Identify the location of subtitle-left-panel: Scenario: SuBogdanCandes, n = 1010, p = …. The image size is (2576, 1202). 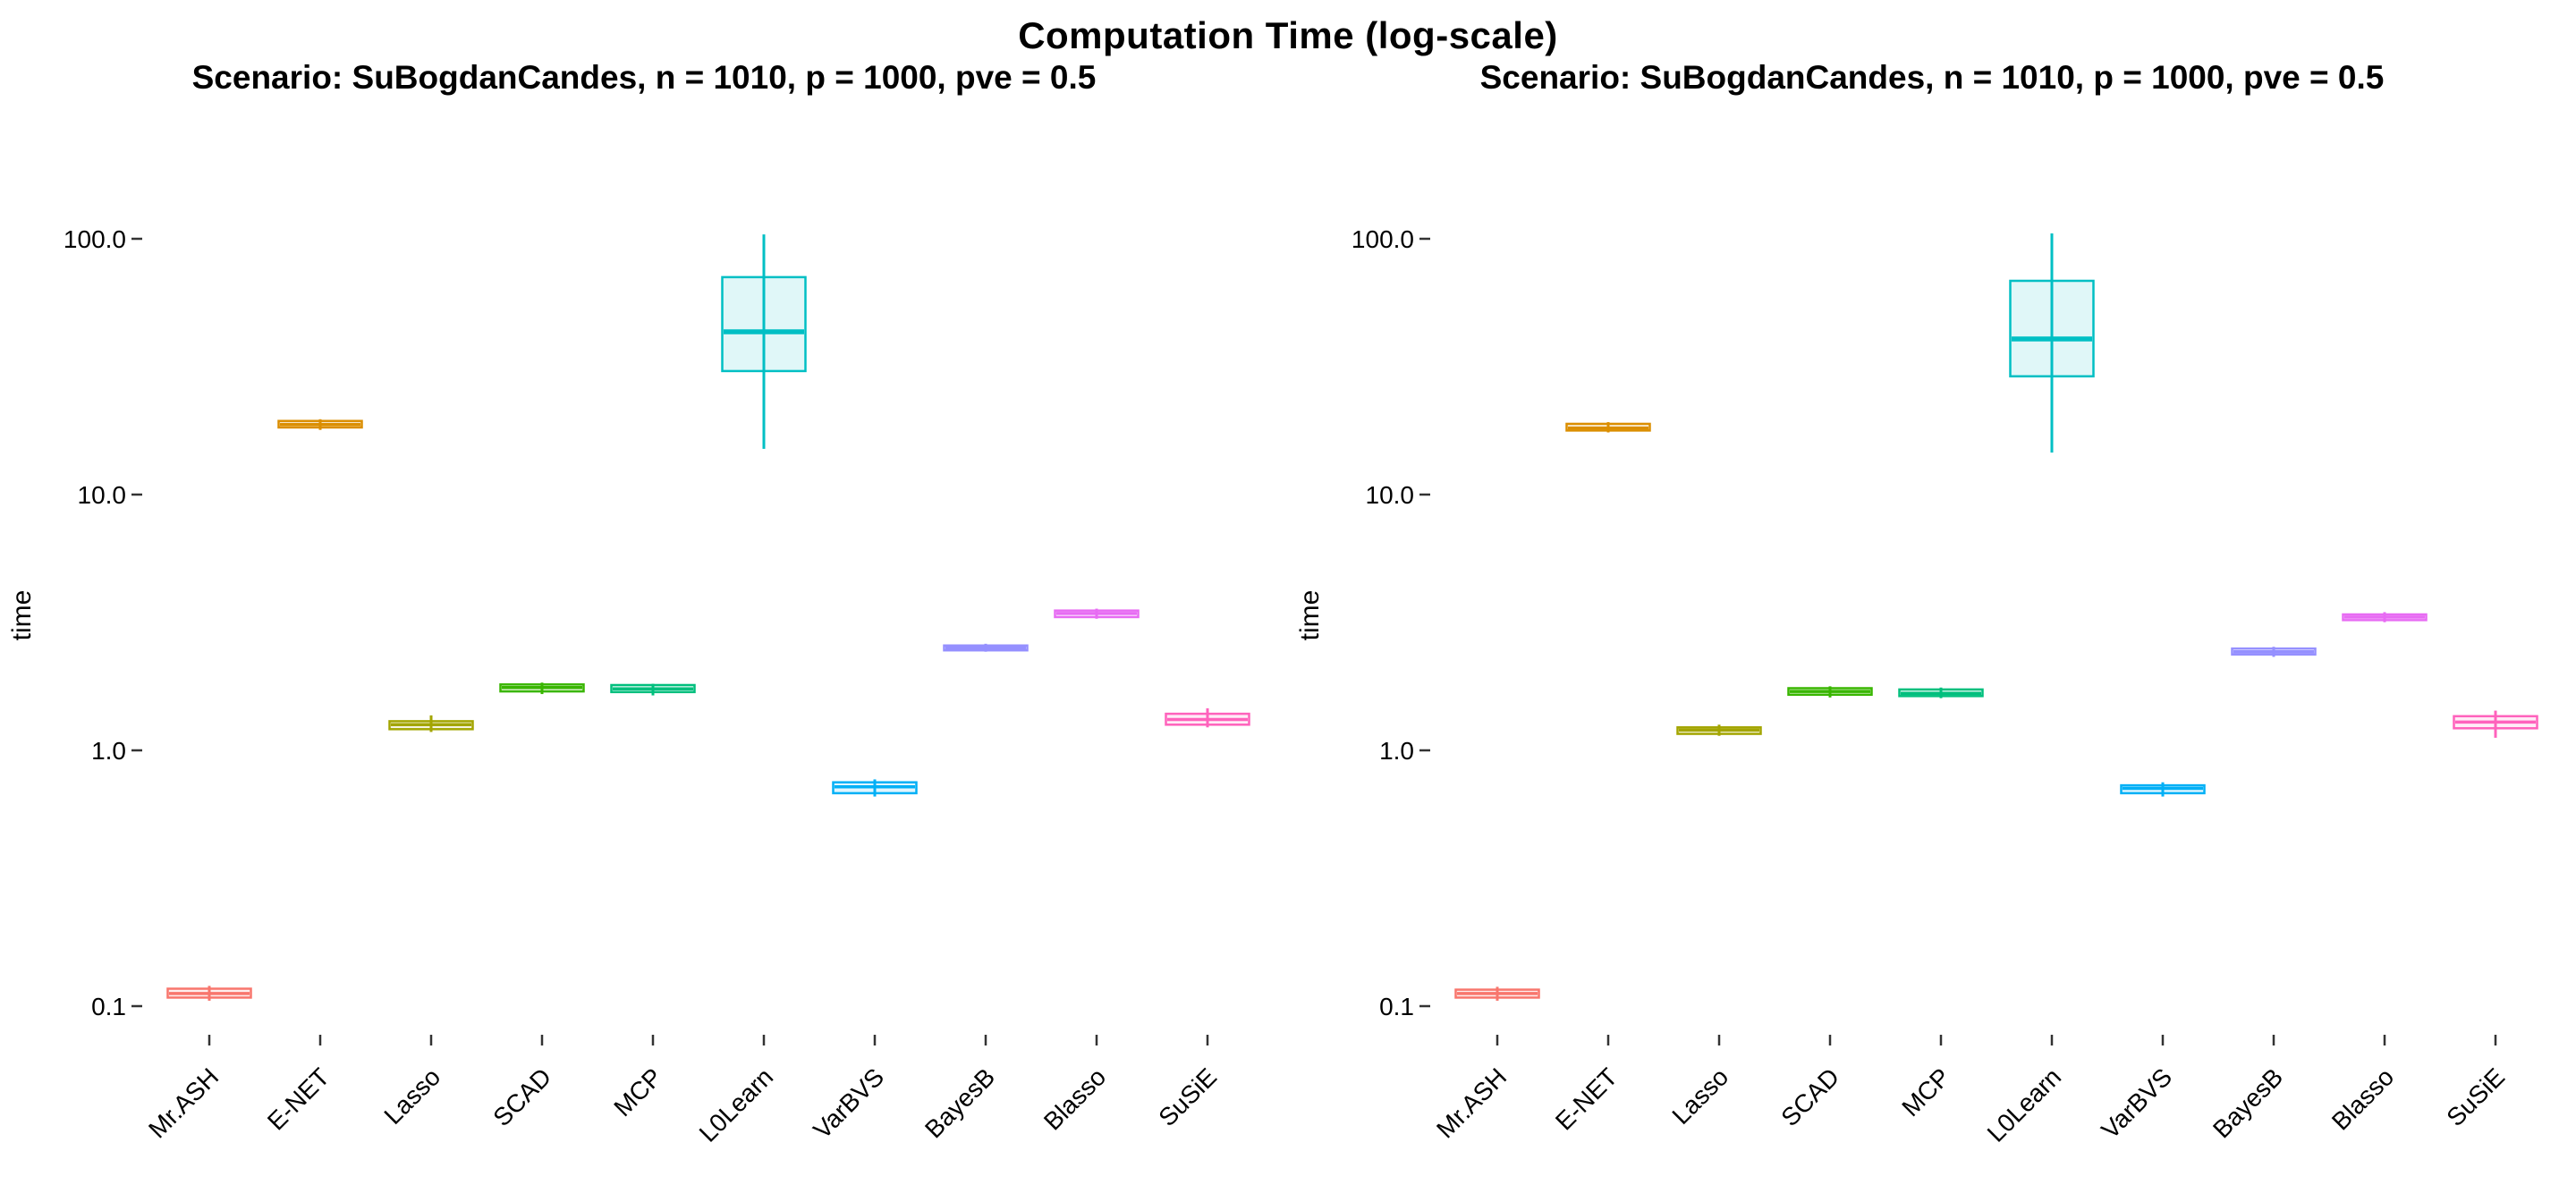
(644, 77).